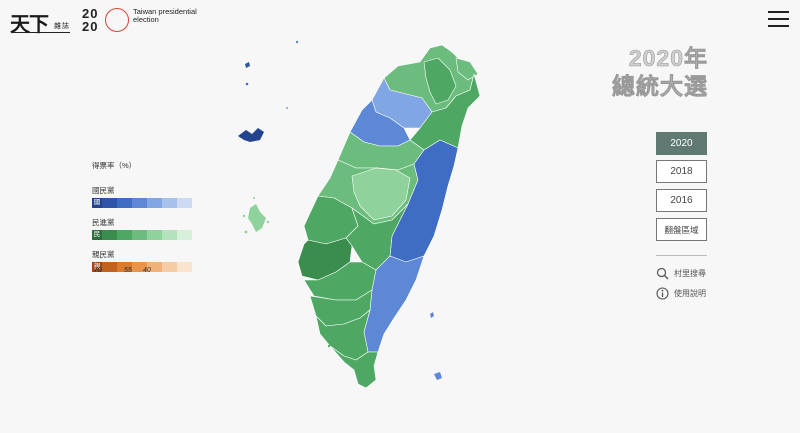  Describe the element at coordinates (438, 376) in the screenshot. I see `region-lanyu` at that location.